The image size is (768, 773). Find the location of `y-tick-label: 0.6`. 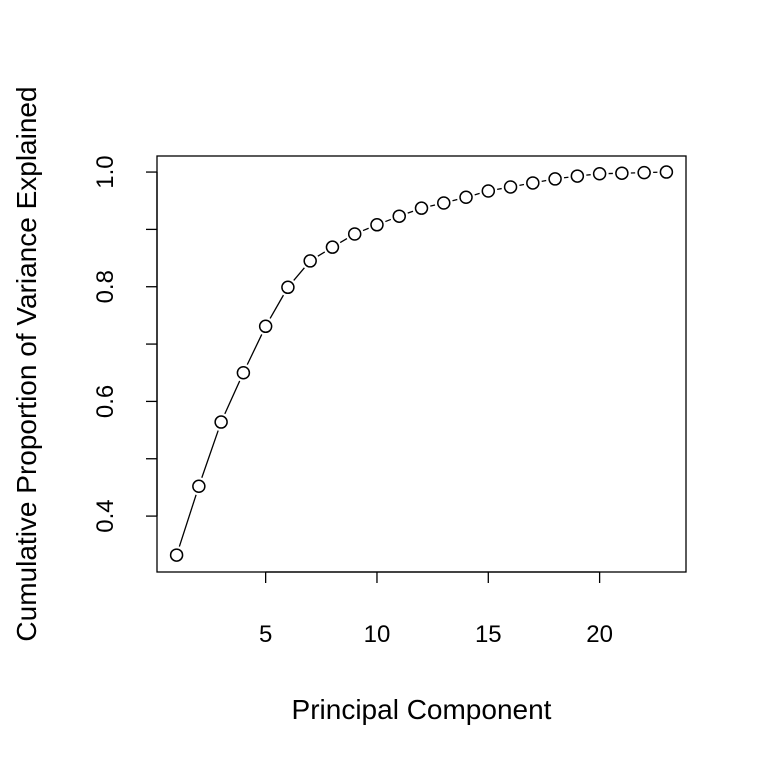

y-tick-label: 0.6 is located at coordinates (105, 401).